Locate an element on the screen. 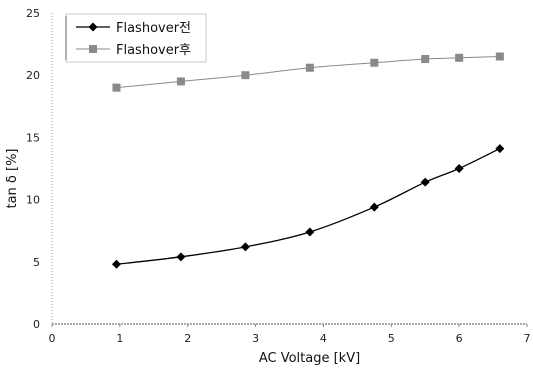  x-tick-label: 1 is located at coordinates (119, 338).